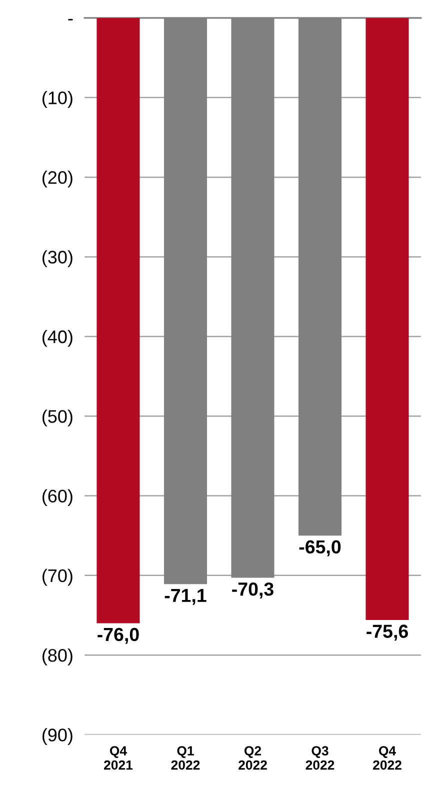 The image size is (423, 796). I want to click on data-label: -70,3, so click(253, 590).